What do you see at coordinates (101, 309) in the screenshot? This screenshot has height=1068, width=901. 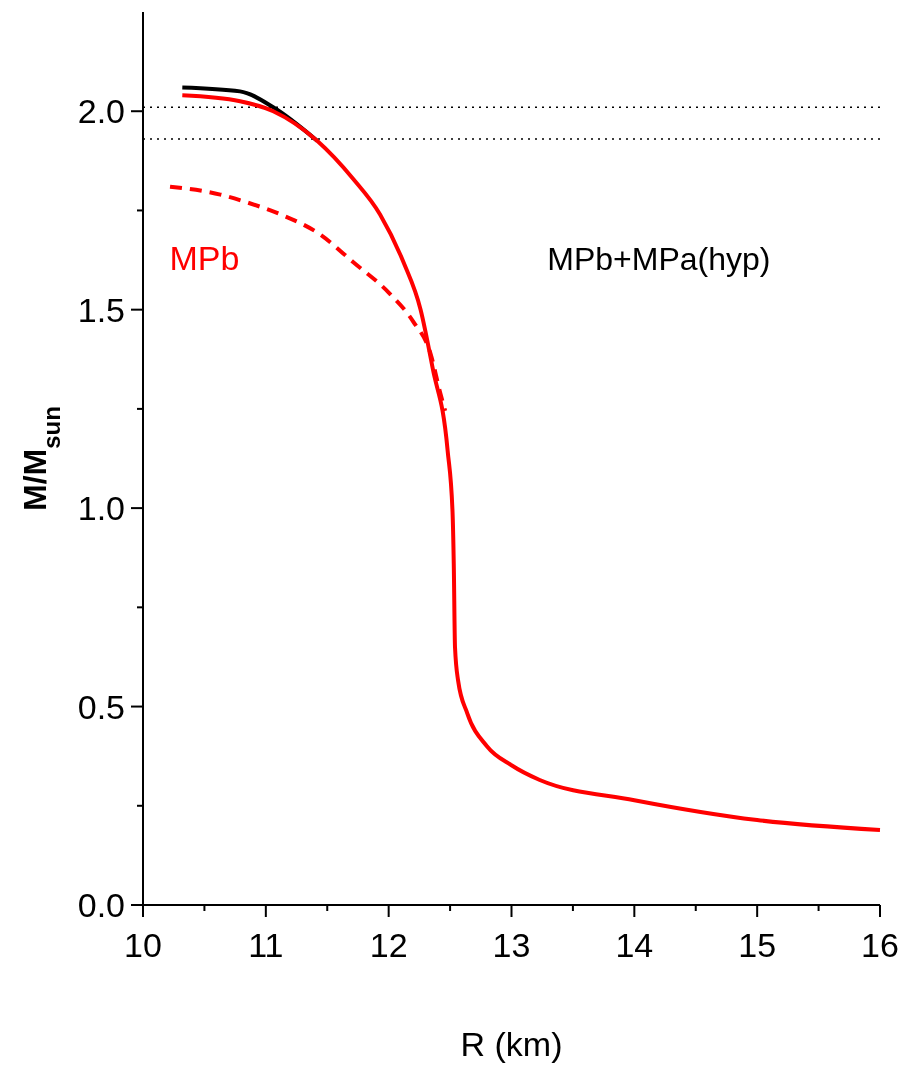 I see `y-tick-label: 1.5` at bounding box center [101, 309].